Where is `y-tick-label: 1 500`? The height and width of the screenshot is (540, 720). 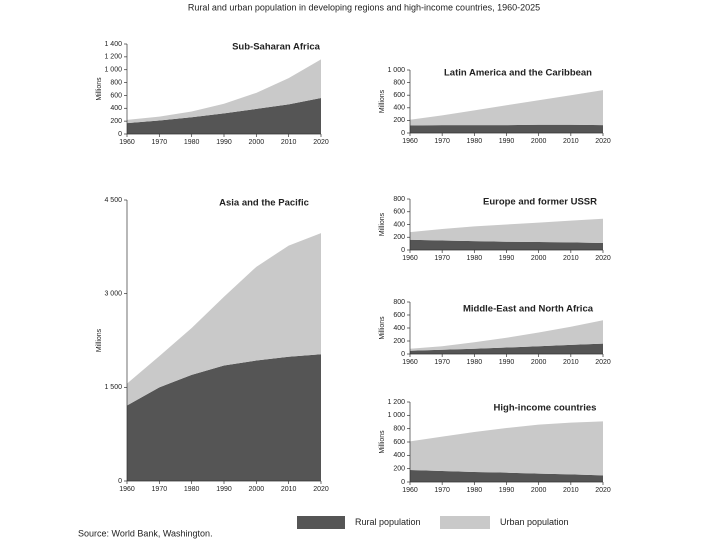
y-tick-label: 1 500 is located at coordinates (113, 387).